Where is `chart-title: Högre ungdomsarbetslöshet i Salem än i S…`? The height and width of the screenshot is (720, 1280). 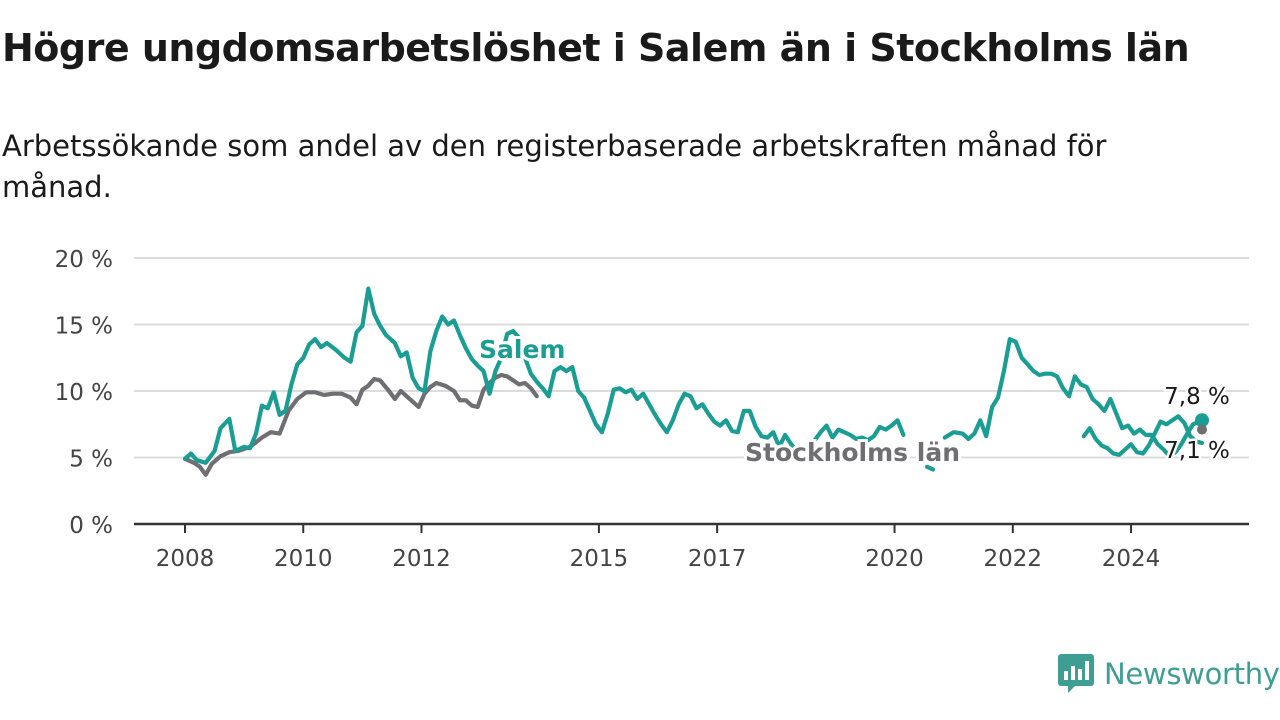
chart-title: Högre ungdomsarbetslöshet i Salem än i S… is located at coordinates (596, 48).